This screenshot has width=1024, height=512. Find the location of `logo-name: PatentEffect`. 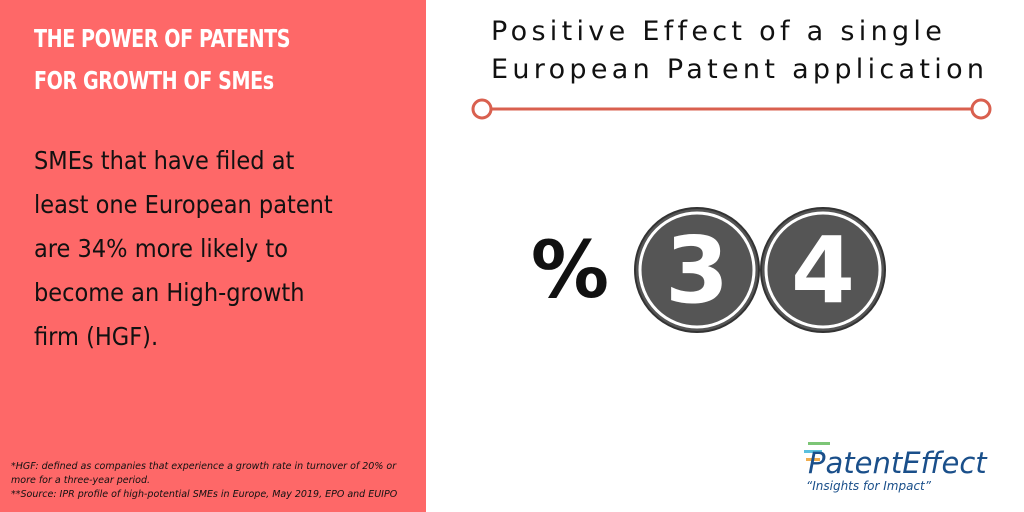

logo-name: PatentEffect is located at coordinates (898, 463).